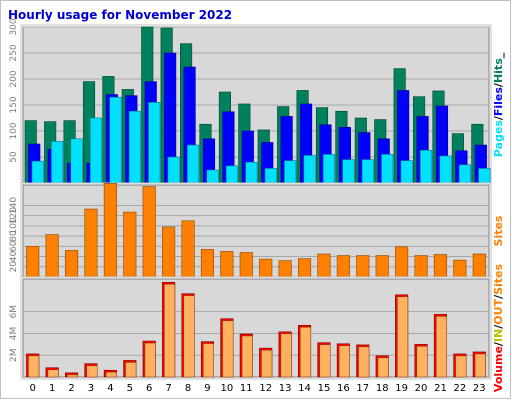 The height and width of the screenshot is (400, 512). What do you see at coordinates (14, 257) in the screenshot?
I see `y-tick-label: 40` at bounding box center [14, 257].